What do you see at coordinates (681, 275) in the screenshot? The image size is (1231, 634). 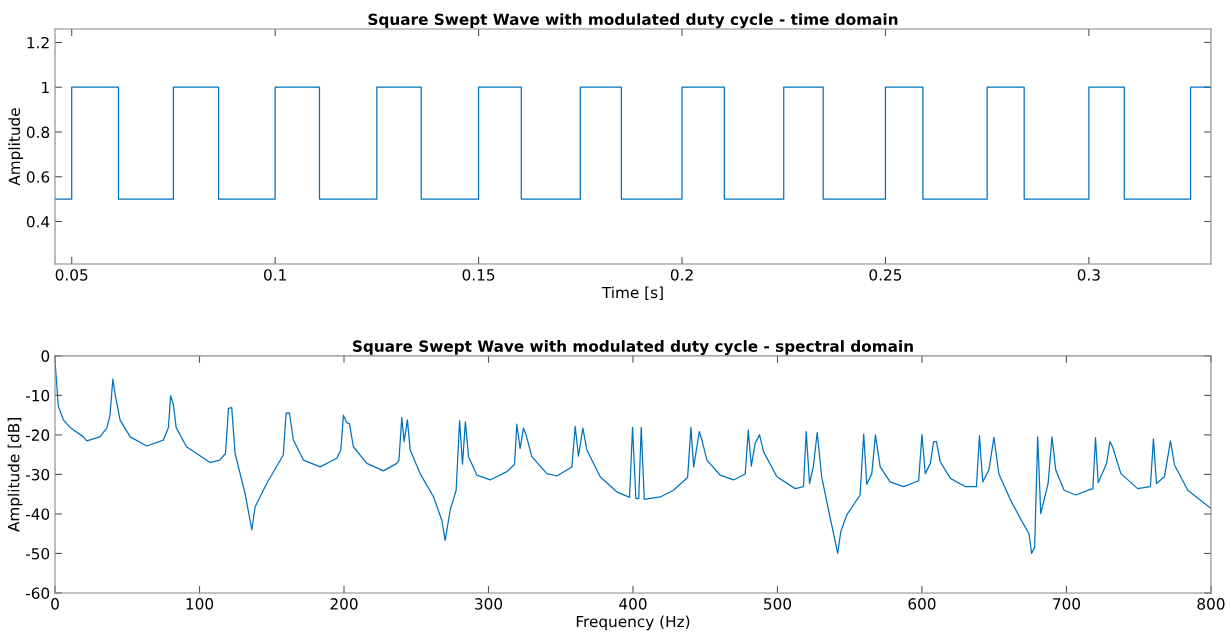 I see `x-tick-label: 0.2` at bounding box center [681, 275].